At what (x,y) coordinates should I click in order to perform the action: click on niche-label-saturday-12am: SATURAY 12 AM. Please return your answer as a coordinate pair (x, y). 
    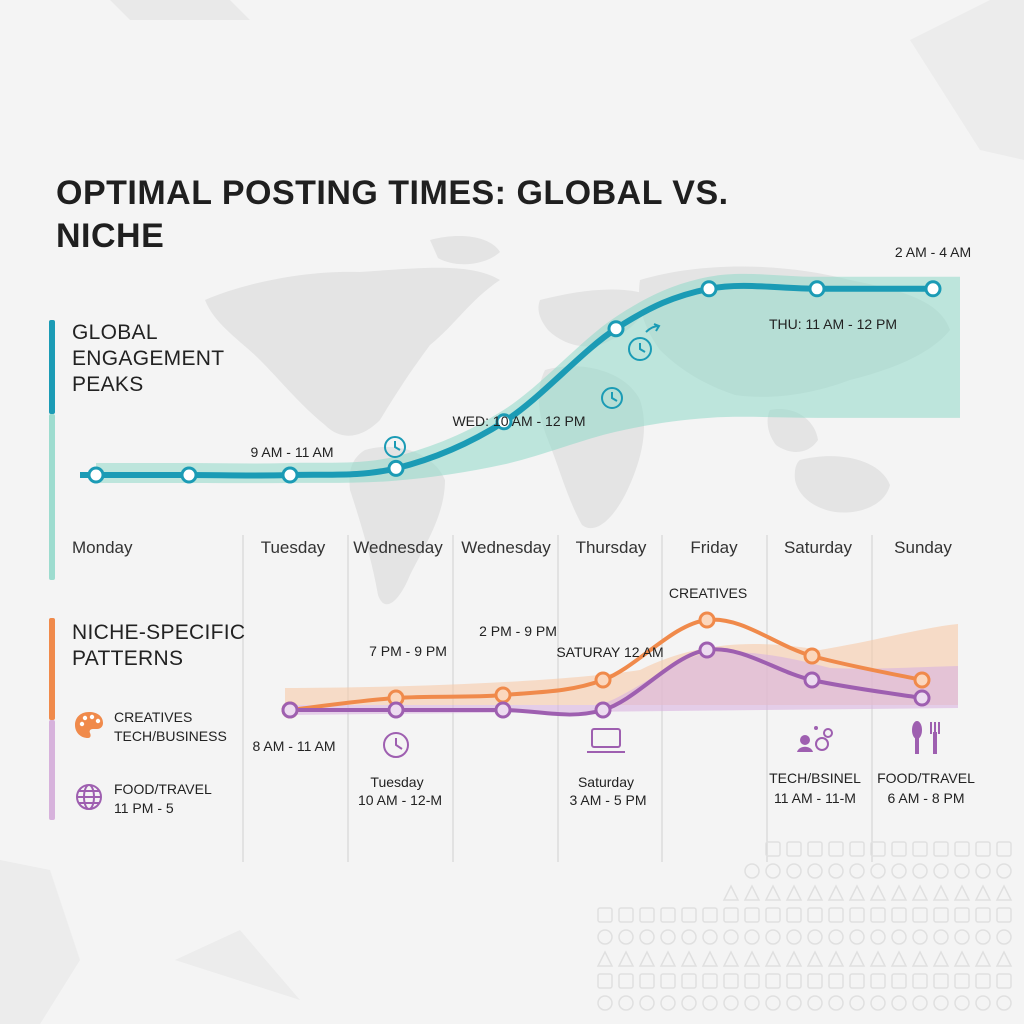
    Looking at the image, I should click on (609, 652).